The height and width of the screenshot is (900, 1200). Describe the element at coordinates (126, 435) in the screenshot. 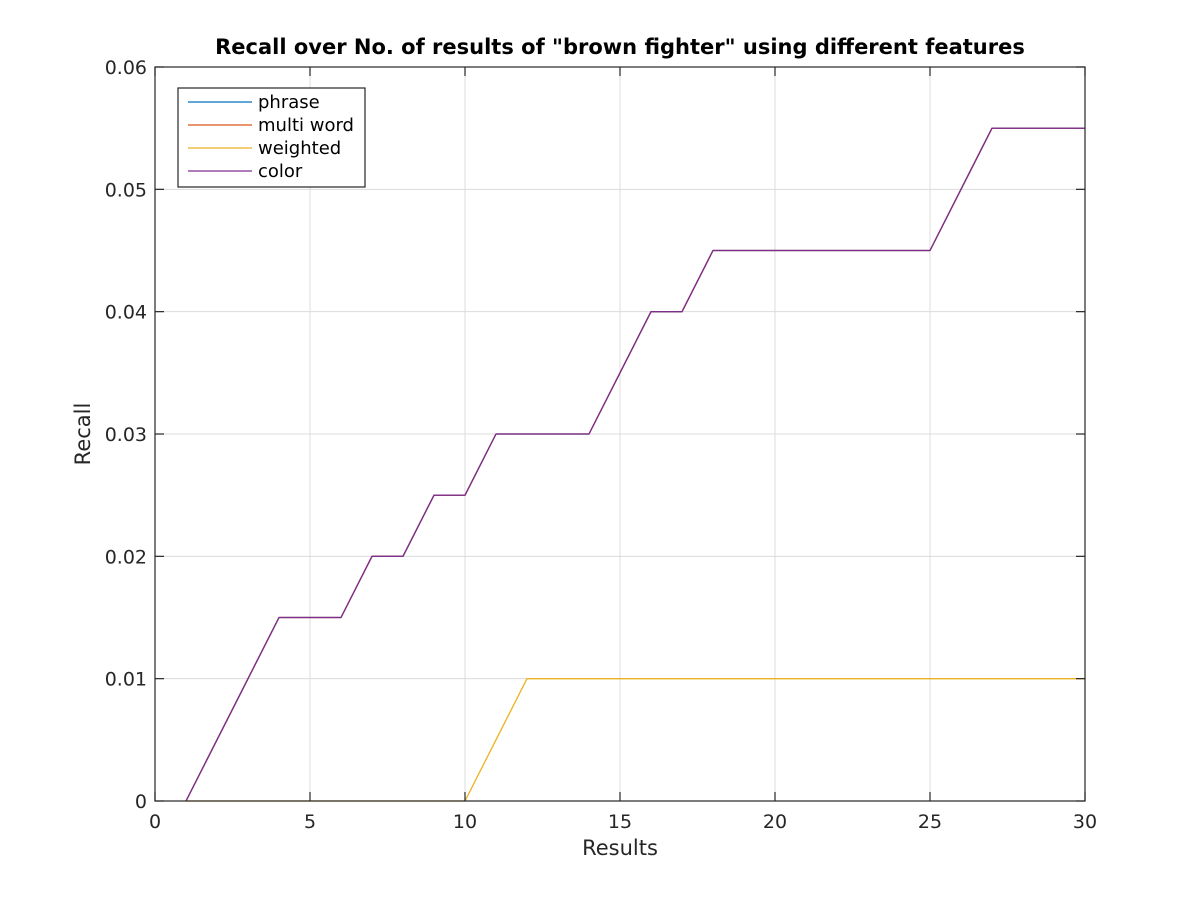

I see `y-tick-label: 0.03` at that location.